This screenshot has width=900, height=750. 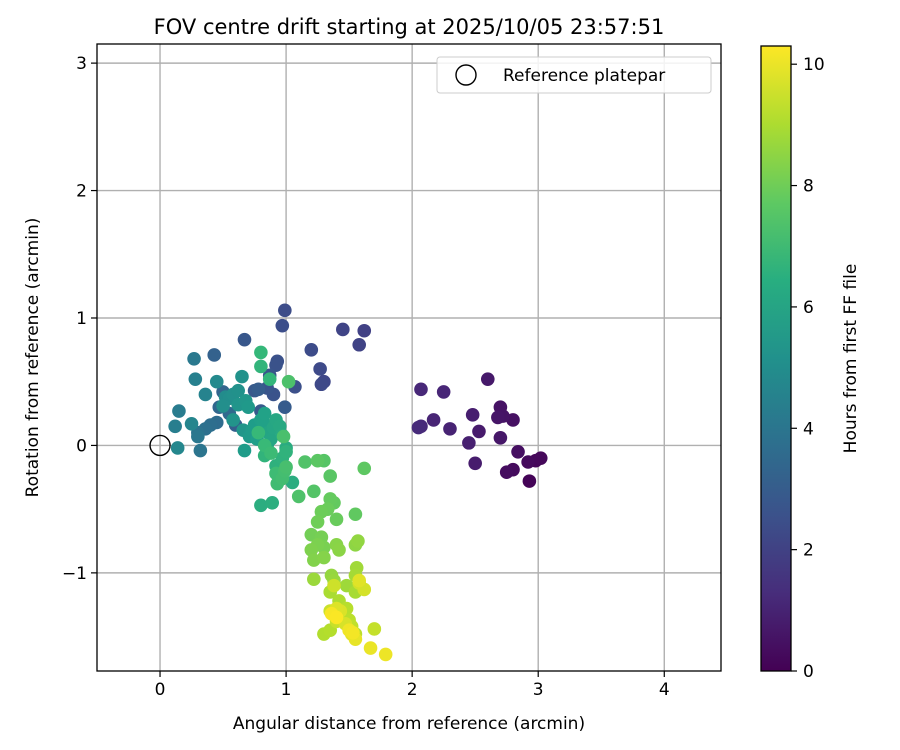 I want to click on reference-platepar-marker, so click(x=160, y=445).